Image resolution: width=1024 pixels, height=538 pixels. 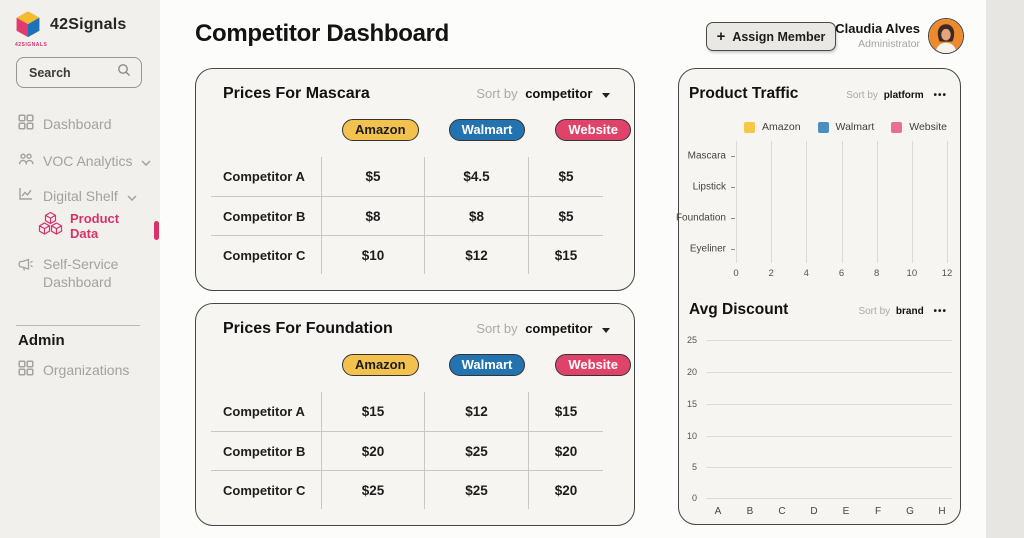 I want to click on search-placeholder: Search, so click(x=50, y=72).